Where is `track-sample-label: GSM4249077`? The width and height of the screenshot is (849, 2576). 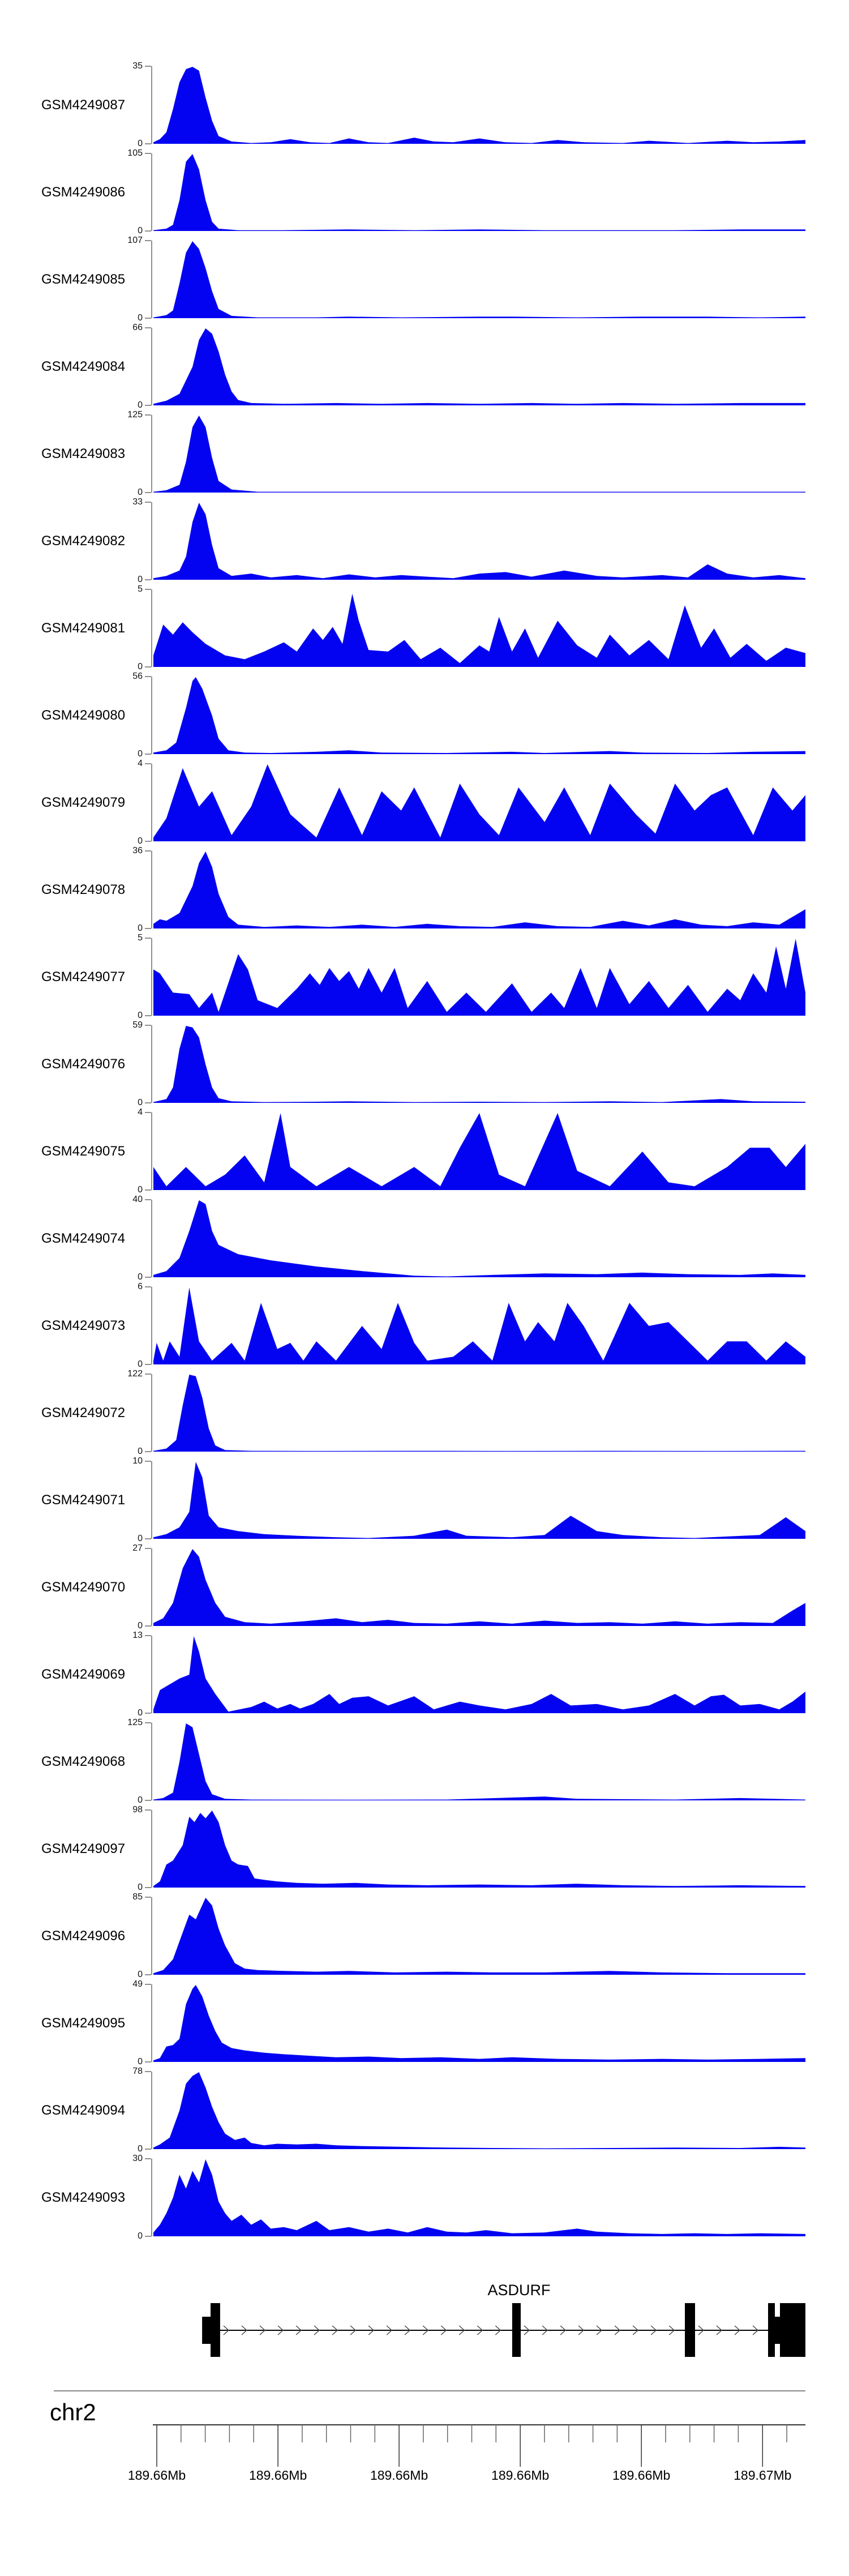
track-sample-label: GSM4249077 is located at coordinates (83, 977).